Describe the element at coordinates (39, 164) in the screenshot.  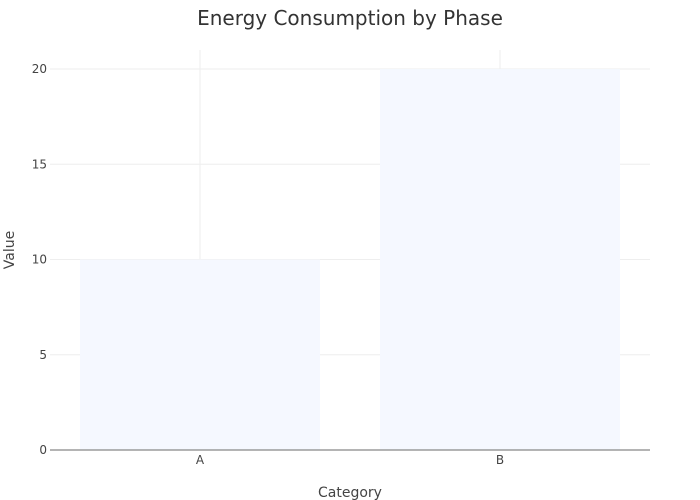
I see `y-tick-label: 15` at that location.